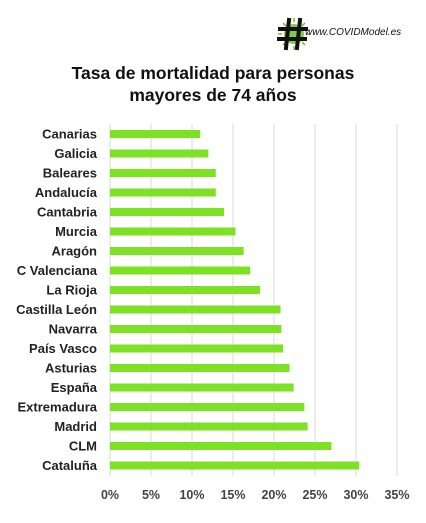 Image resolution: width=426 pixels, height=523 pixels. What do you see at coordinates (75, 251) in the screenshot?
I see `category-label-6: Aragón` at bounding box center [75, 251].